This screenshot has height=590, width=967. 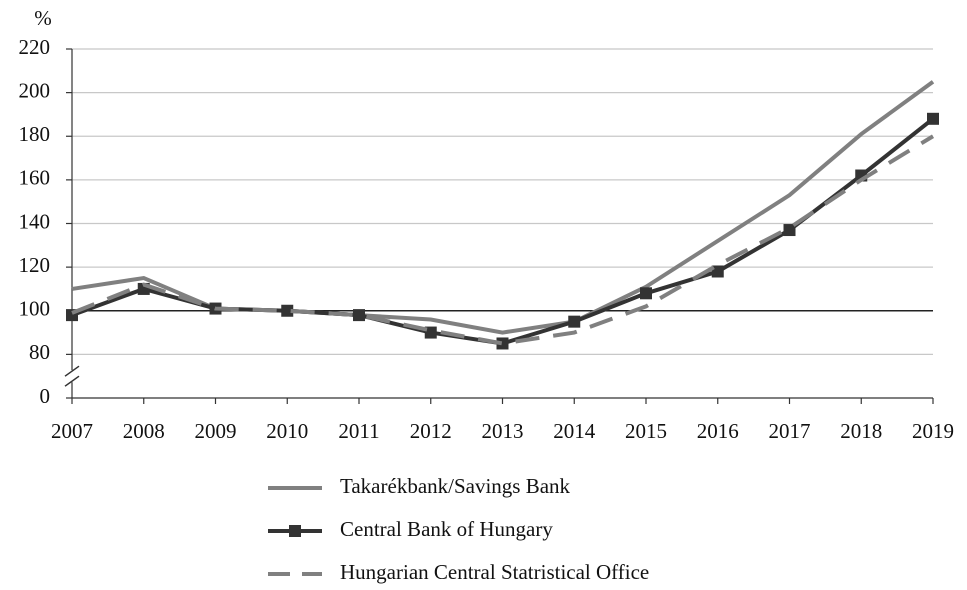 What do you see at coordinates (144, 431) in the screenshot?
I see `x-tick-label: 2008` at bounding box center [144, 431].